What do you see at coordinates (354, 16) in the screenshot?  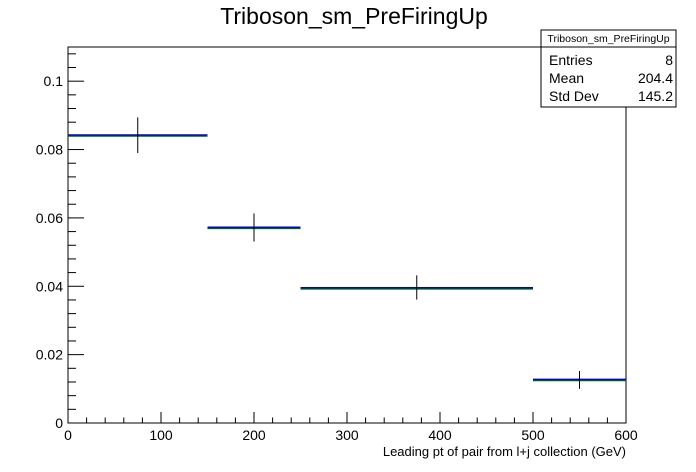 I see `chart-title: Triboson_sm_PreFiringUp` at bounding box center [354, 16].